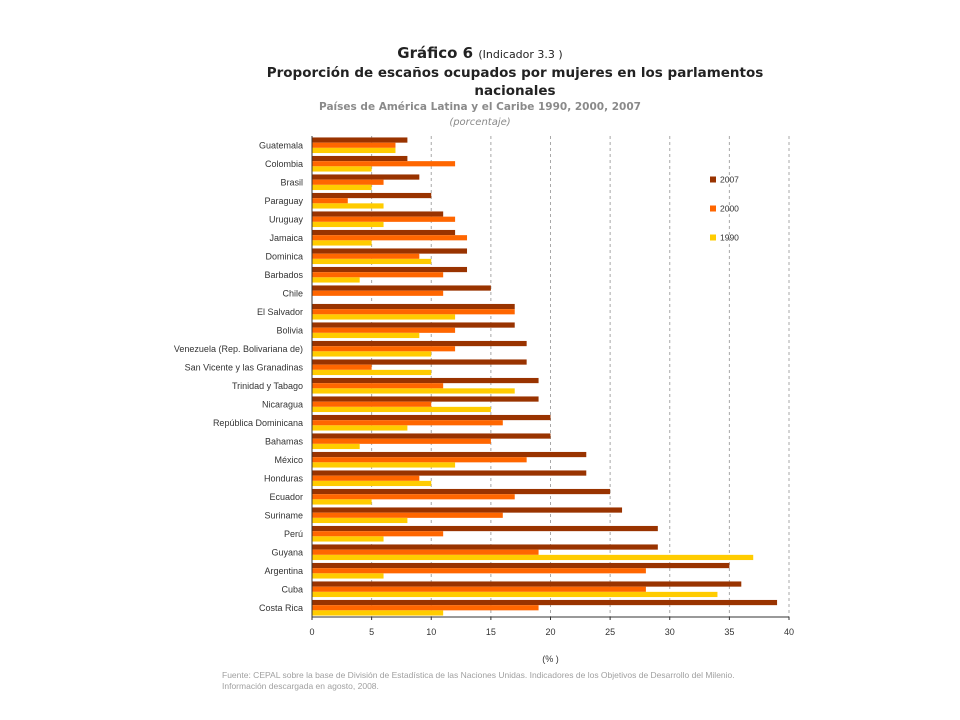 This screenshot has height=720, width=960. What do you see at coordinates (729, 632) in the screenshot?
I see `x-tick-label: 35` at bounding box center [729, 632].